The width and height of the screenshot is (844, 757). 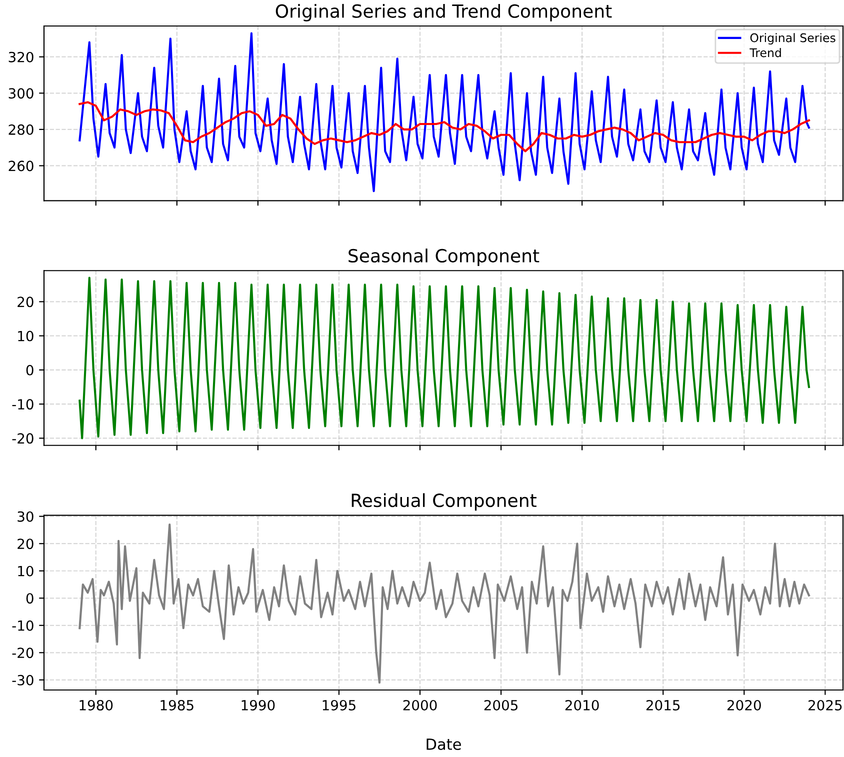 I want to click on line-series, so click(x=444, y=126).